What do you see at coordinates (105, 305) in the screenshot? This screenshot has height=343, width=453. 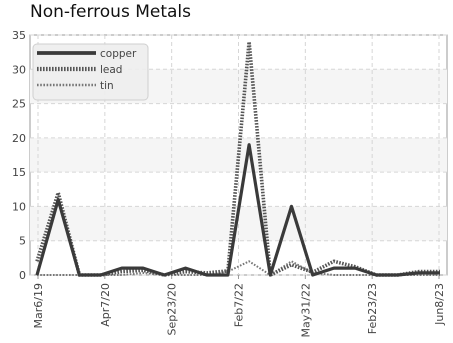 I see `x-tick-label: Apr7/20` at bounding box center [105, 305].